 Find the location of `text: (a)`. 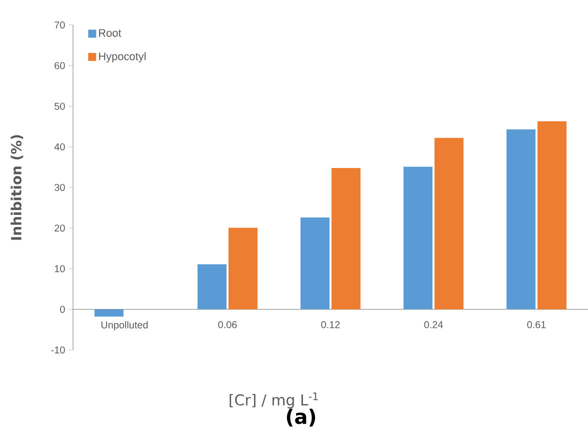

text: (a) is located at coordinates (301, 417).